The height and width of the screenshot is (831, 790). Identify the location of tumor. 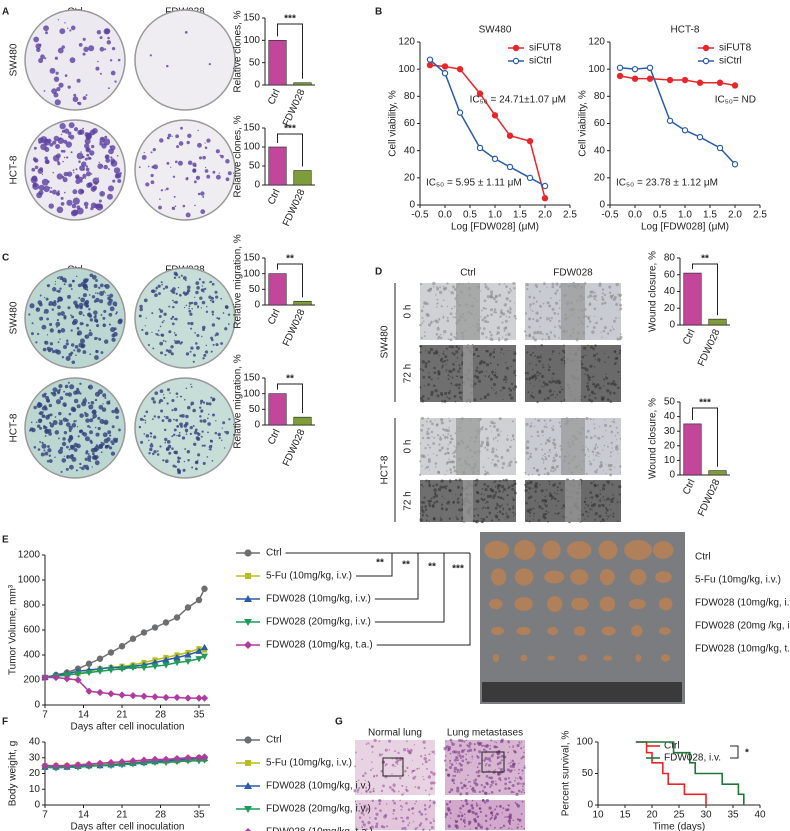
(580, 604).